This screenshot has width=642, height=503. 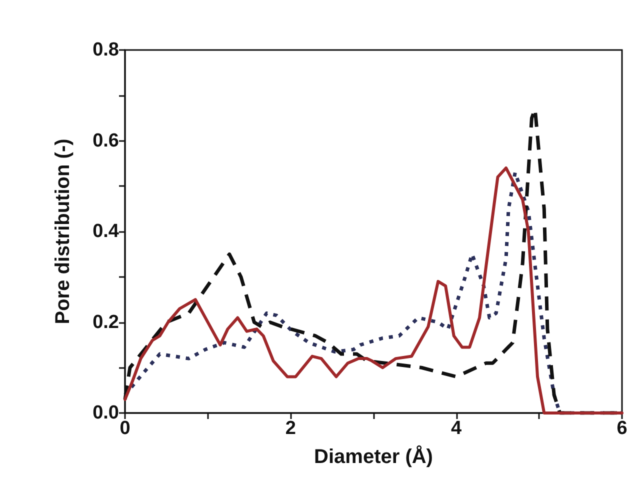 What do you see at coordinates (622, 428) in the screenshot?
I see `x-tick-label: 6` at bounding box center [622, 428].